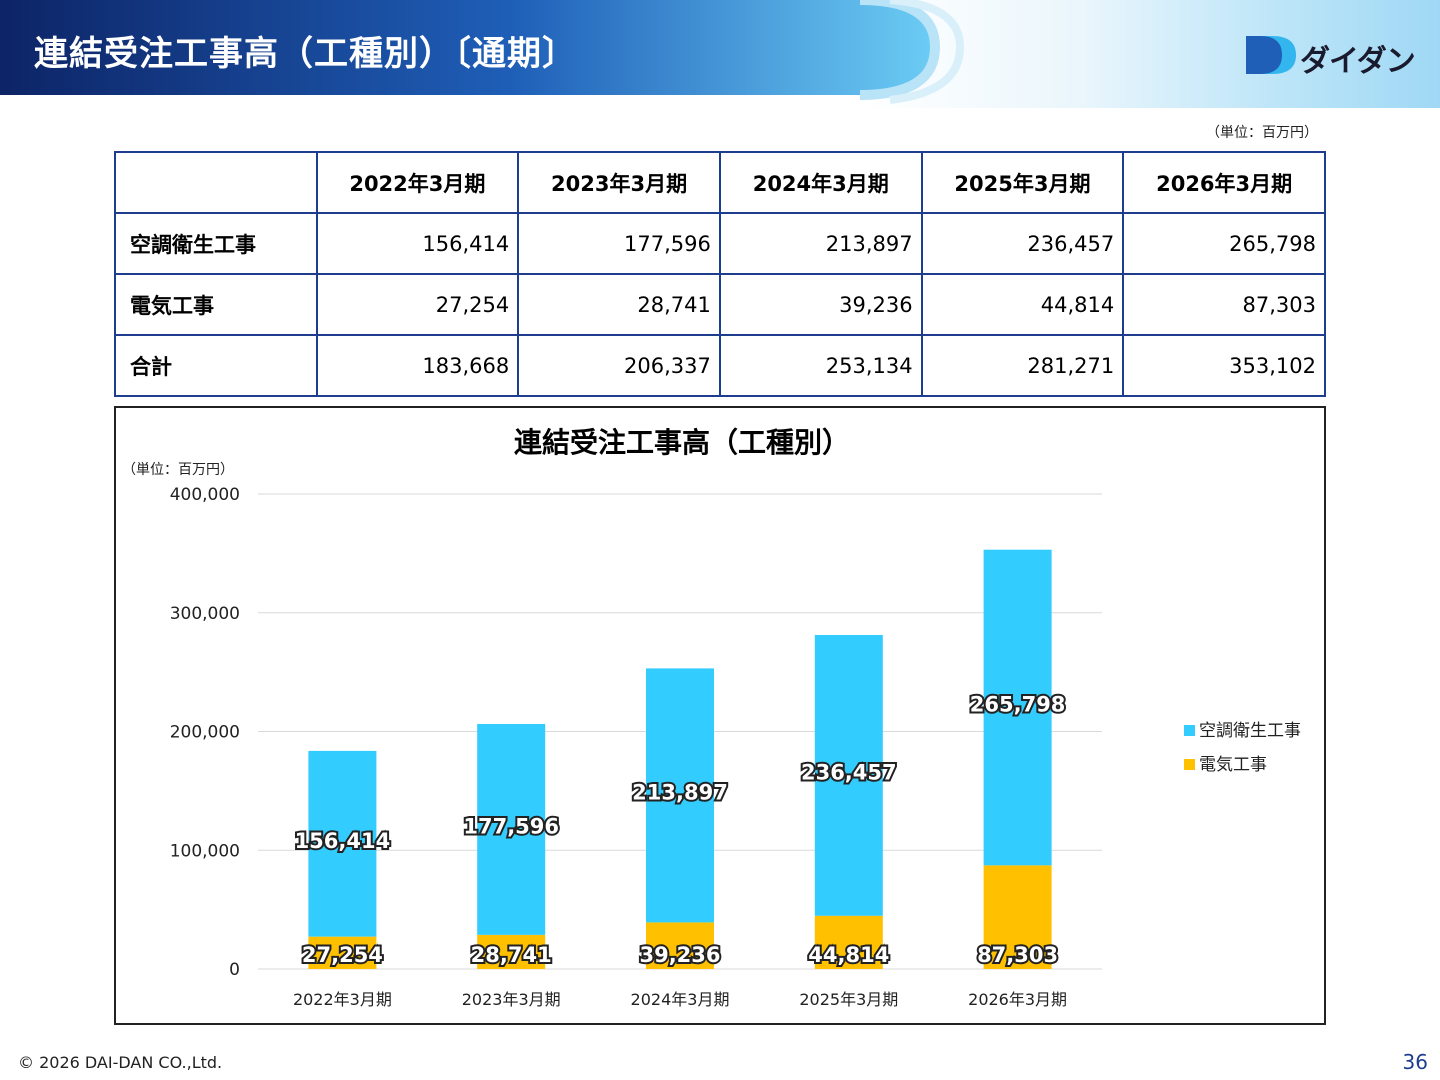 The width and height of the screenshot is (1440, 1080). Describe the element at coordinates (511, 999) in the screenshot. I see `x-tick-label: 2023年3月期` at that location.